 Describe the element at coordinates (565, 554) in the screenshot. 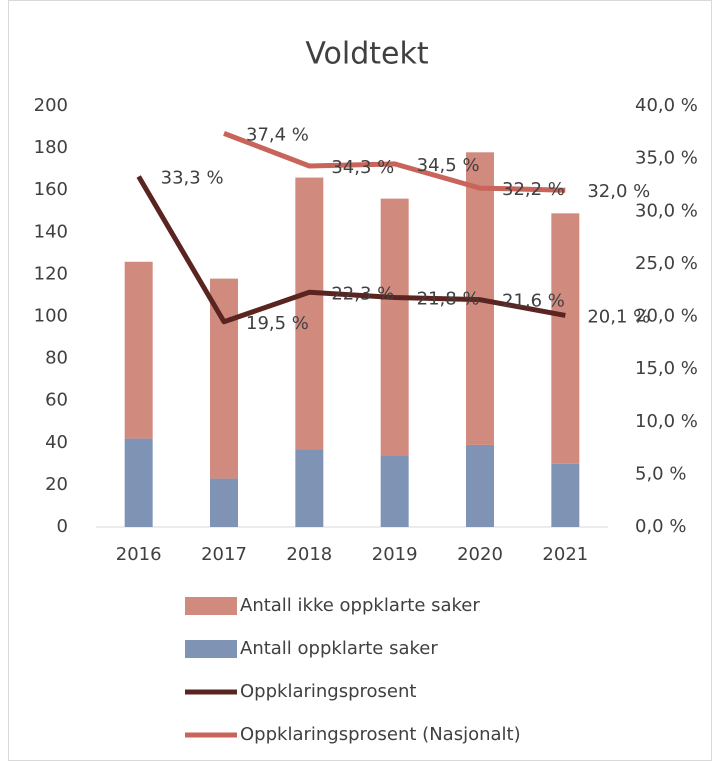

I see `x-tick-label: 2021` at that location.